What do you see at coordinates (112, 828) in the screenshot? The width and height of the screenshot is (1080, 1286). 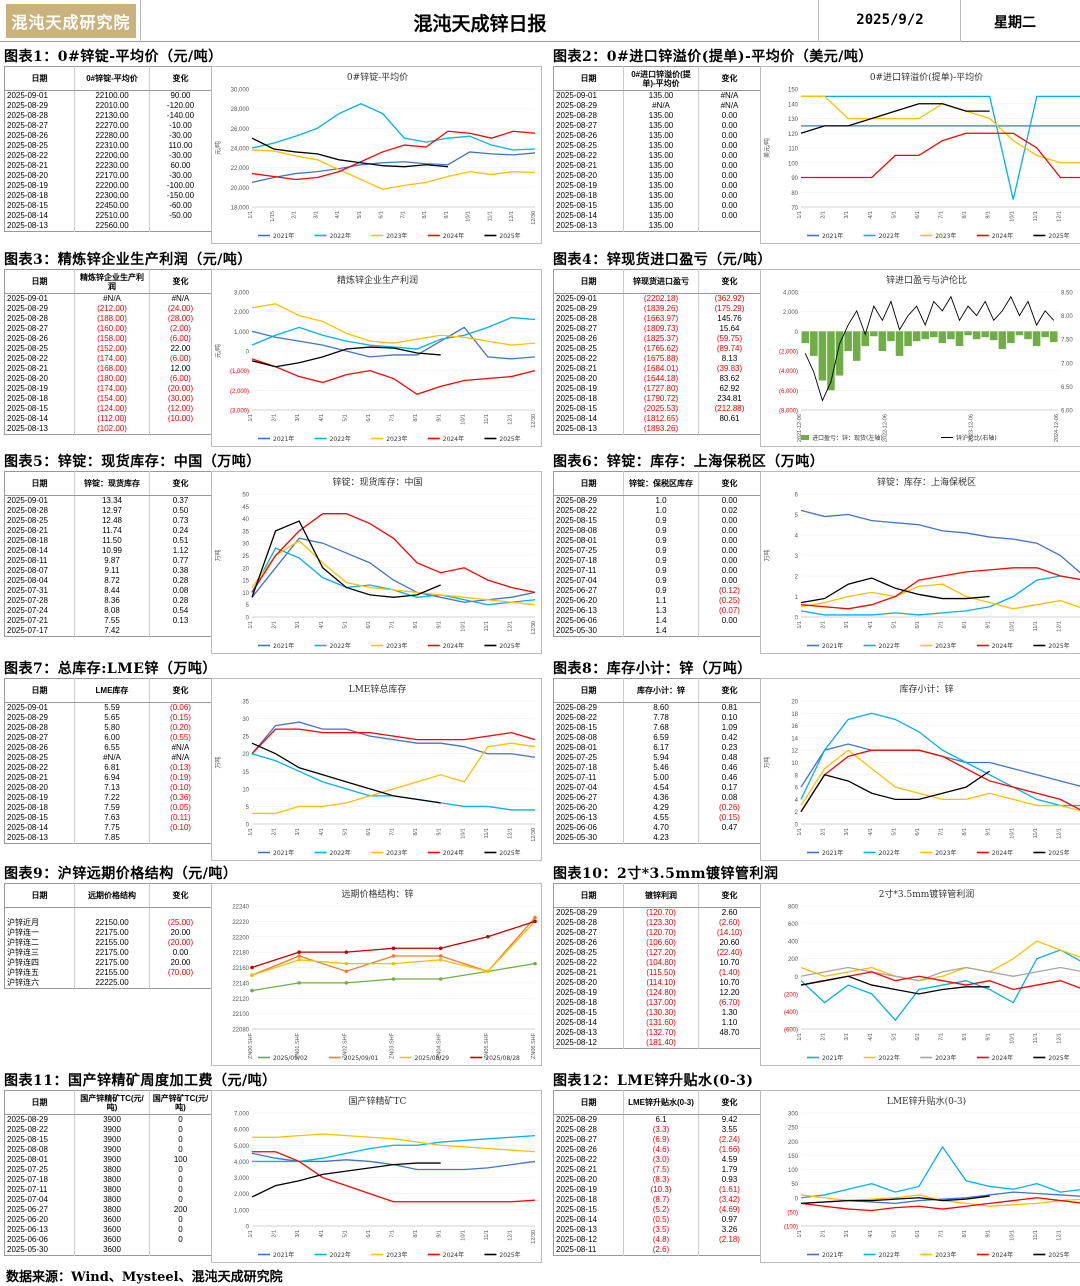 I see `table-cell: 7.75` at bounding box center [112, 828].